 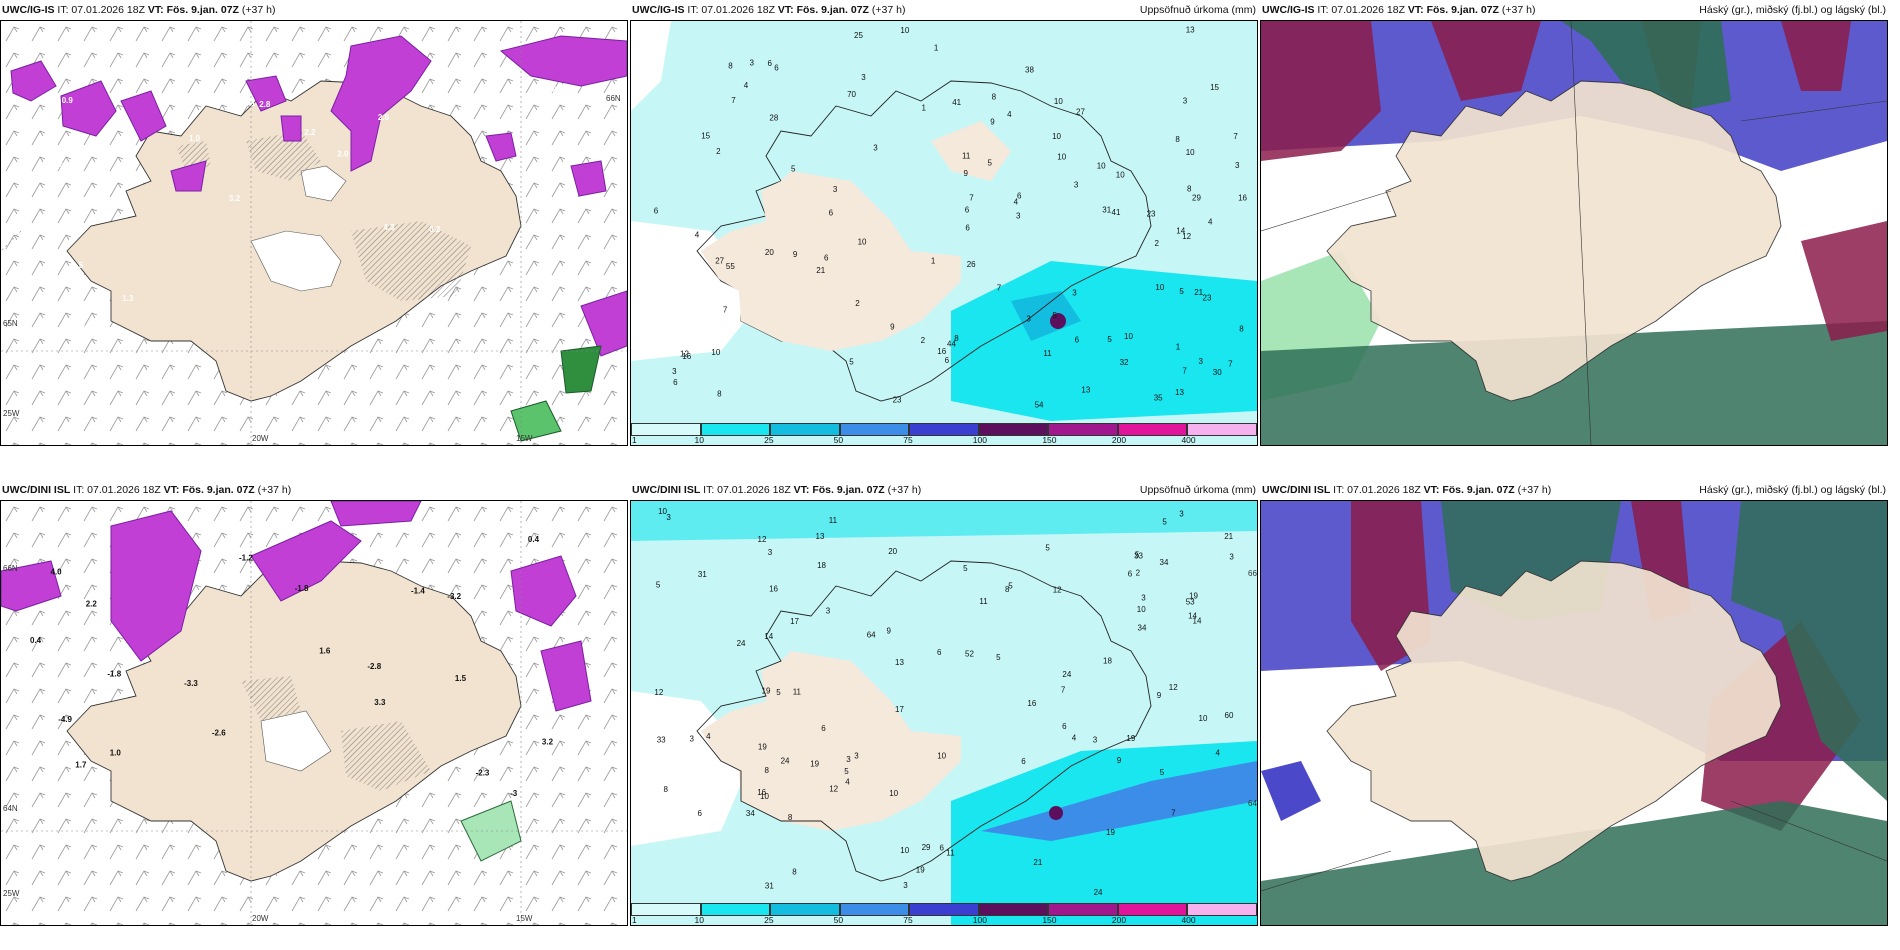 I want to click on value-label: 29, so click(x=1196, y=198).